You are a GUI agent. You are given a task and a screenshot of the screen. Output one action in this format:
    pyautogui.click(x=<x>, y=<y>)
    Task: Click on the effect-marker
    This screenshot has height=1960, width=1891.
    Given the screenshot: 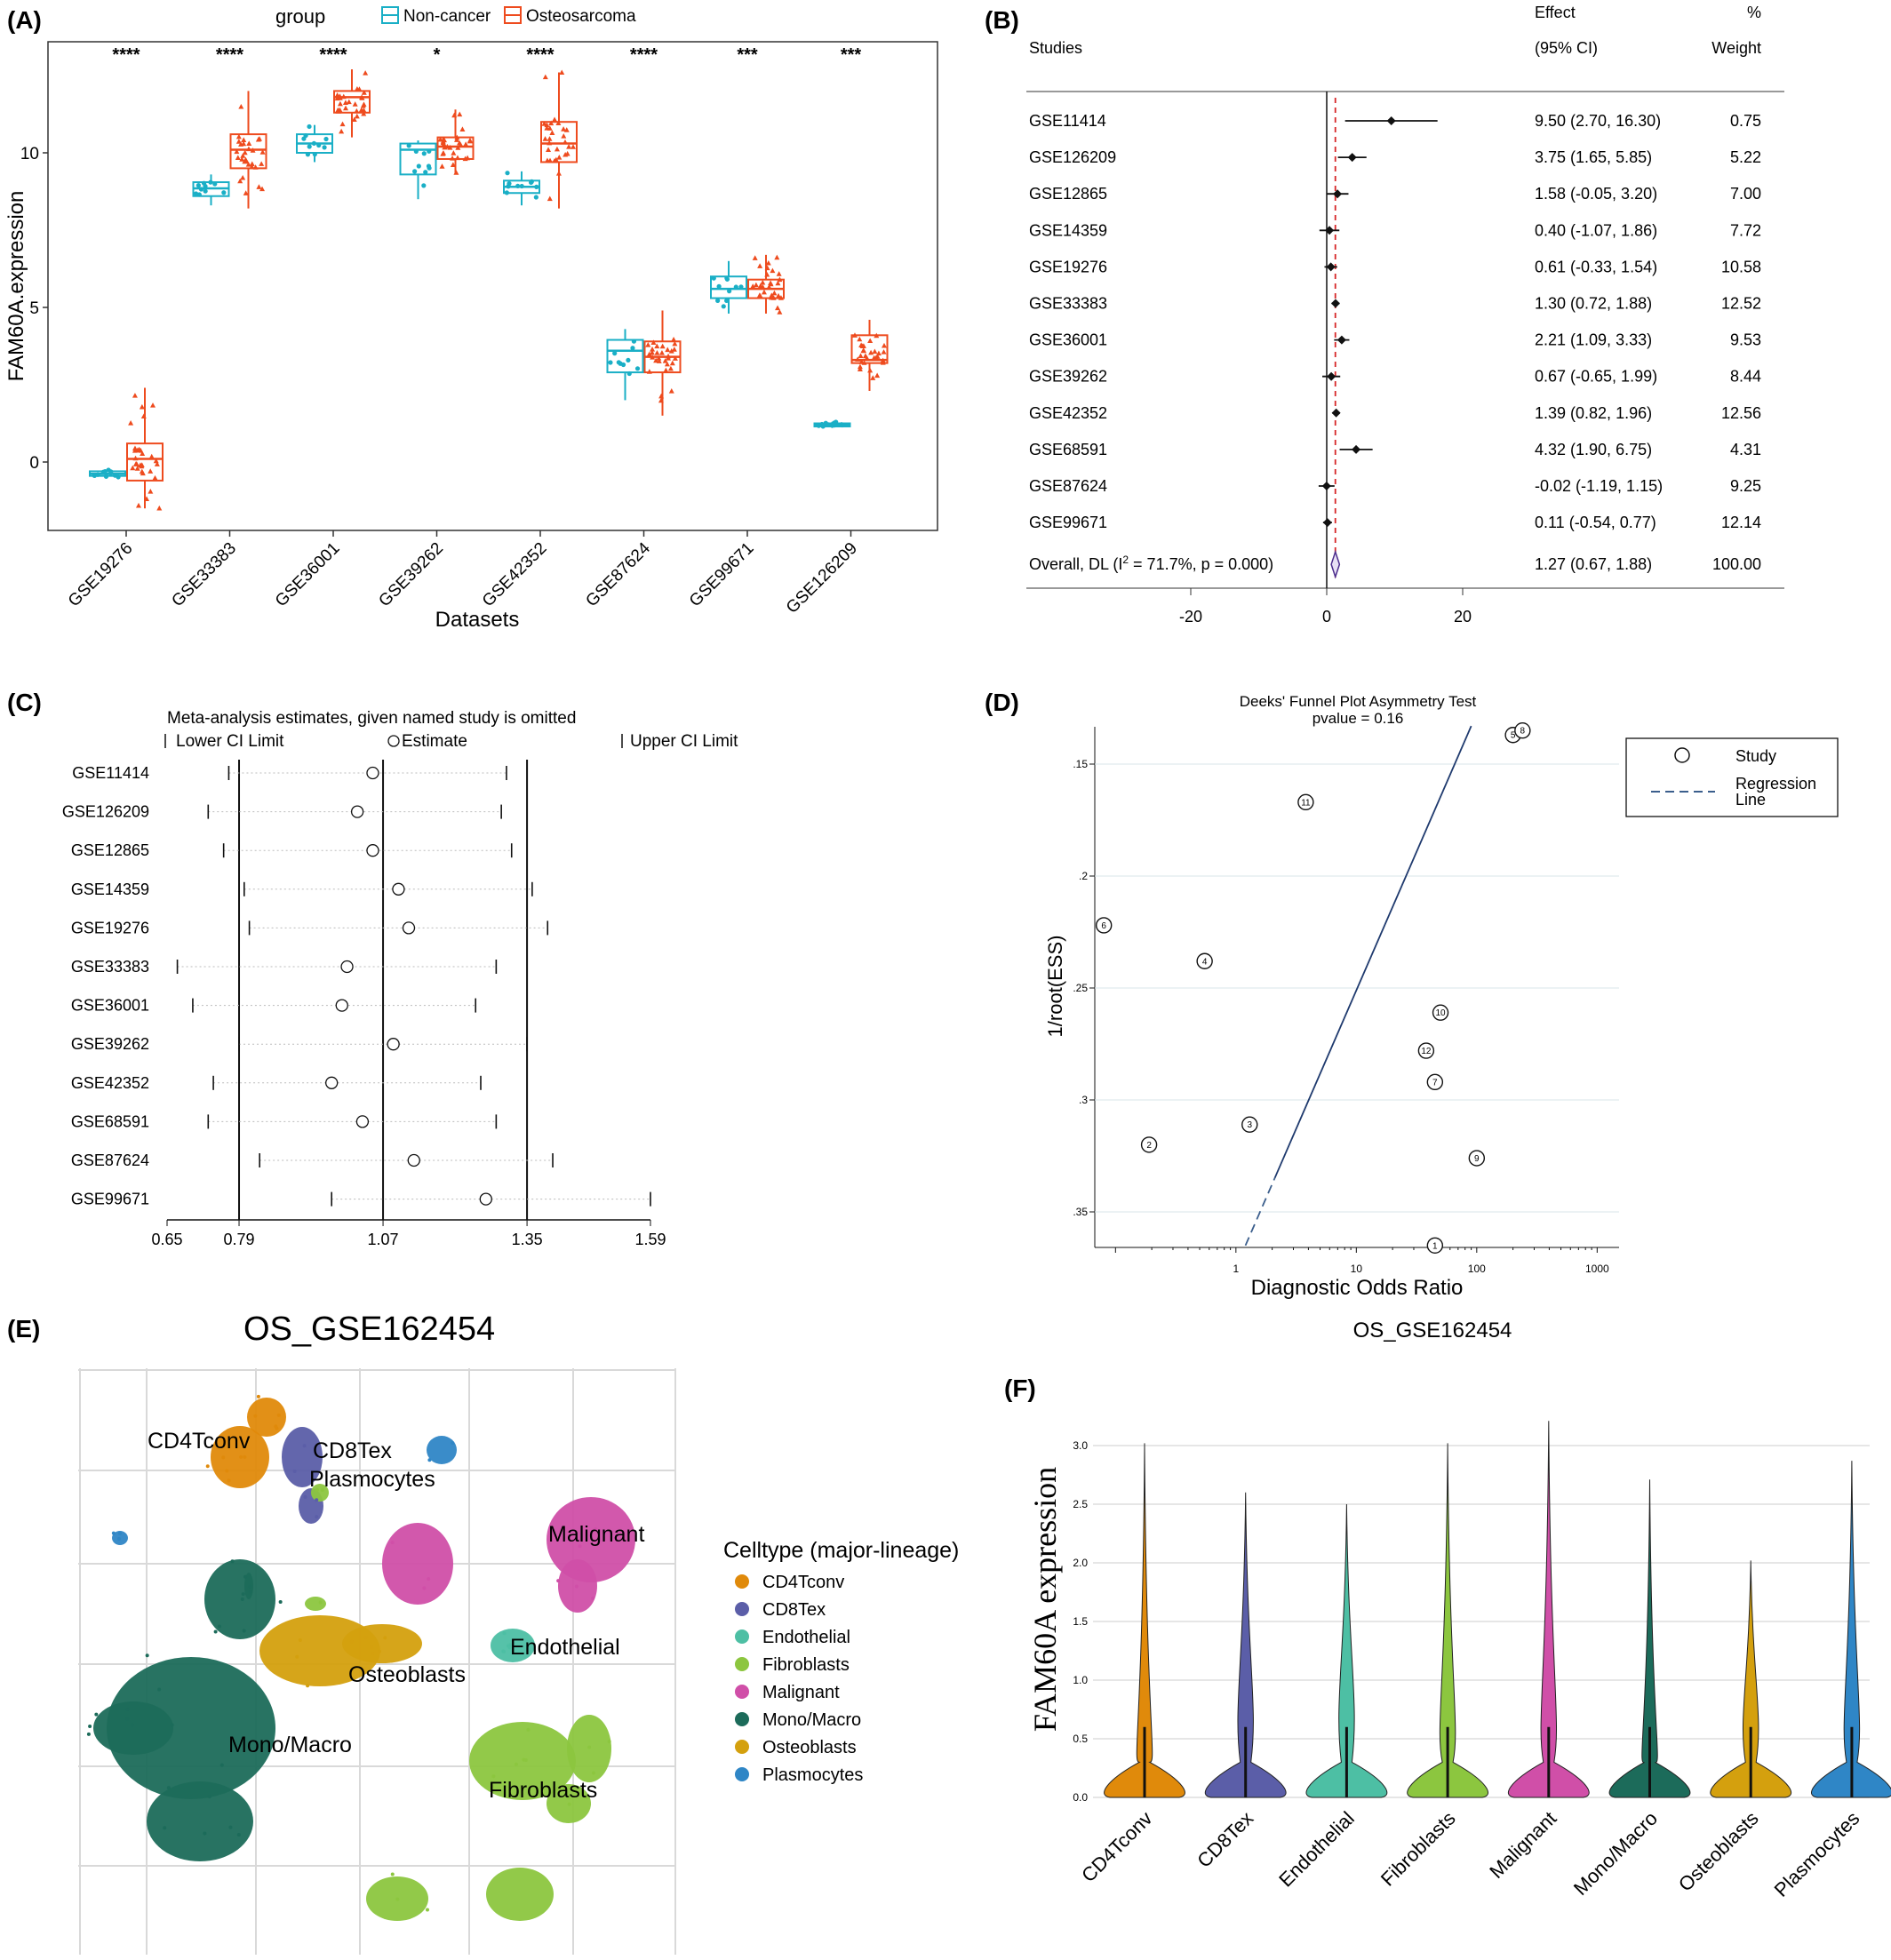 What is the action you would take?
    pyautogui.click(x=1335, y=303)
    